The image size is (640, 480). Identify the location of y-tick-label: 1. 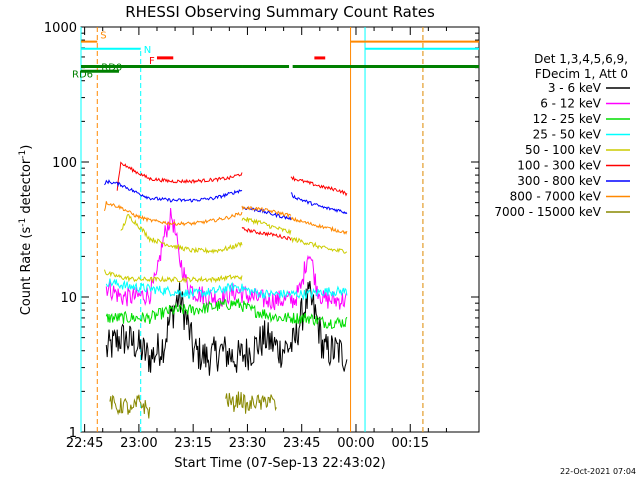
(73, 433).